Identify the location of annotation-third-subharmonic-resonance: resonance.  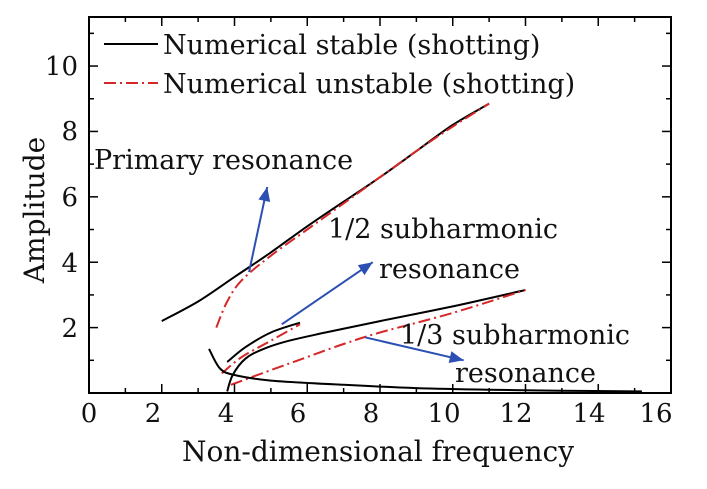
(525, 373).